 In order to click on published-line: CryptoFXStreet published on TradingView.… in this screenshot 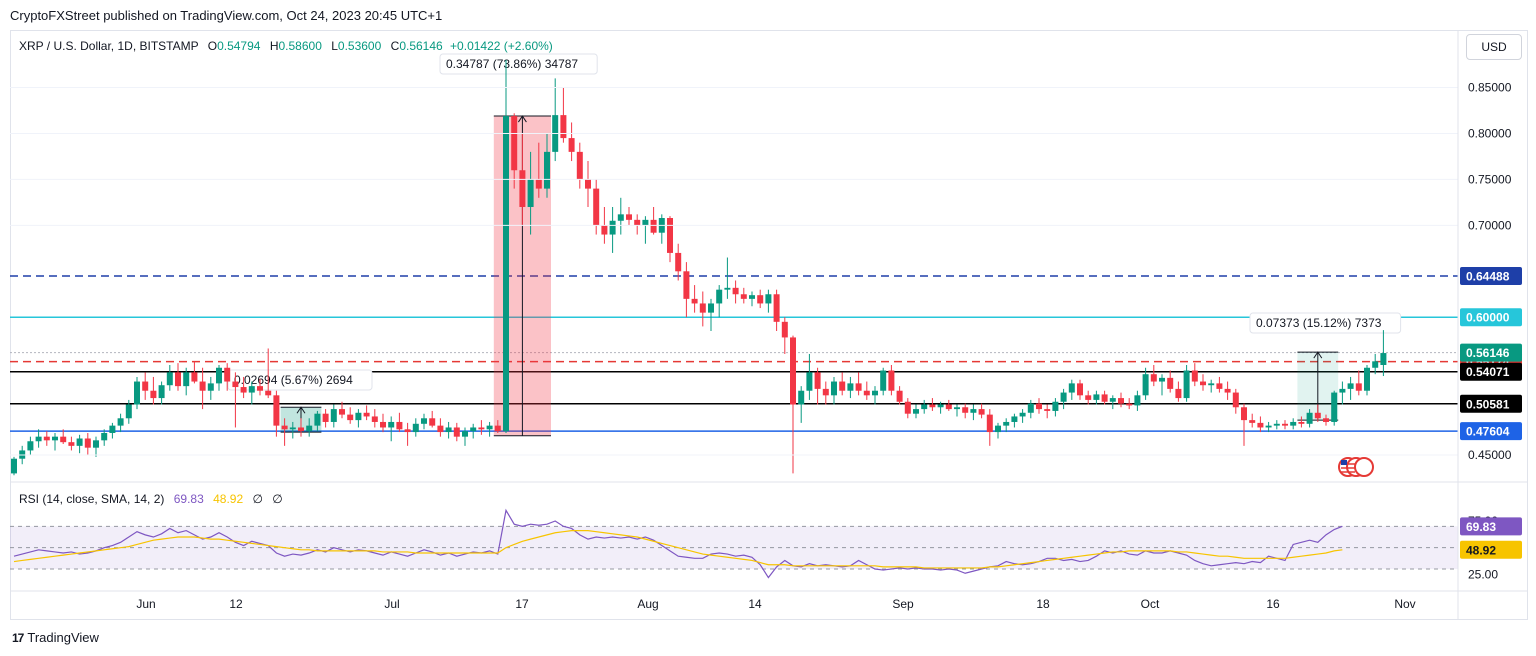, I will do `click(226, 15)`.